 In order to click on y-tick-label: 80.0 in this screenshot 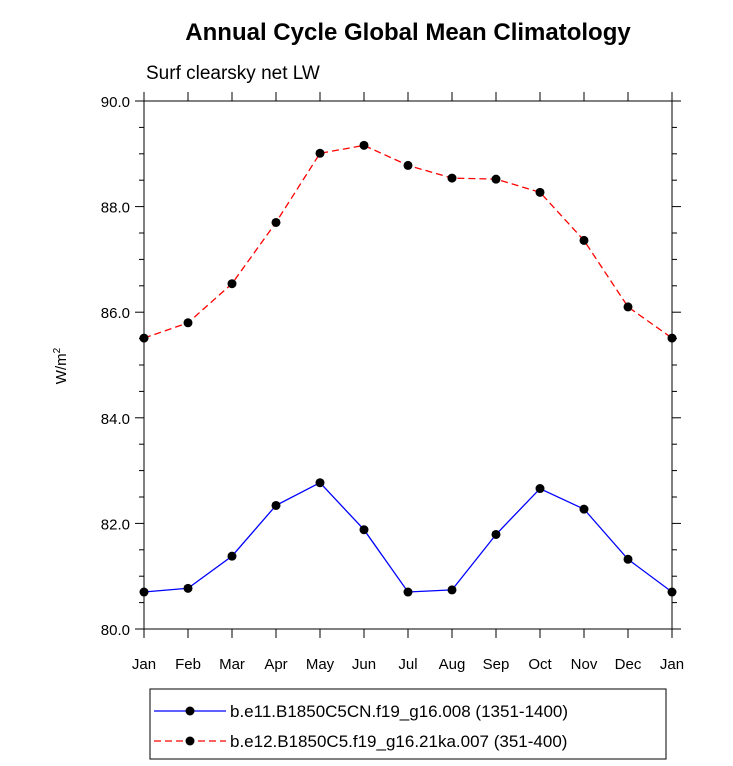, I will do `click(115, 630)`.